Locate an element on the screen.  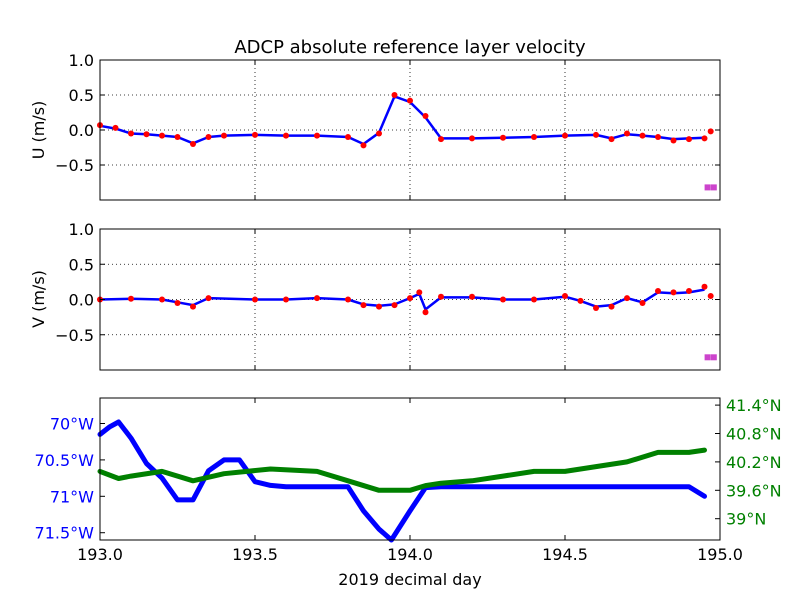
u-raw-series is located at coordinates (405, 120).